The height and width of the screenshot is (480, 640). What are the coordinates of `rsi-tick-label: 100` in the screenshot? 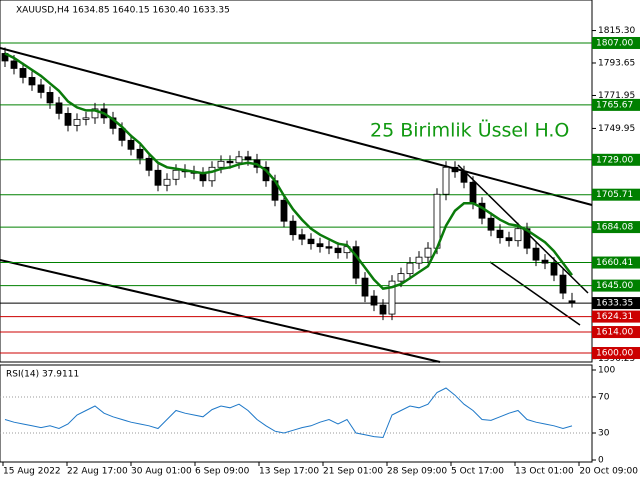 It's located at (606, 371).